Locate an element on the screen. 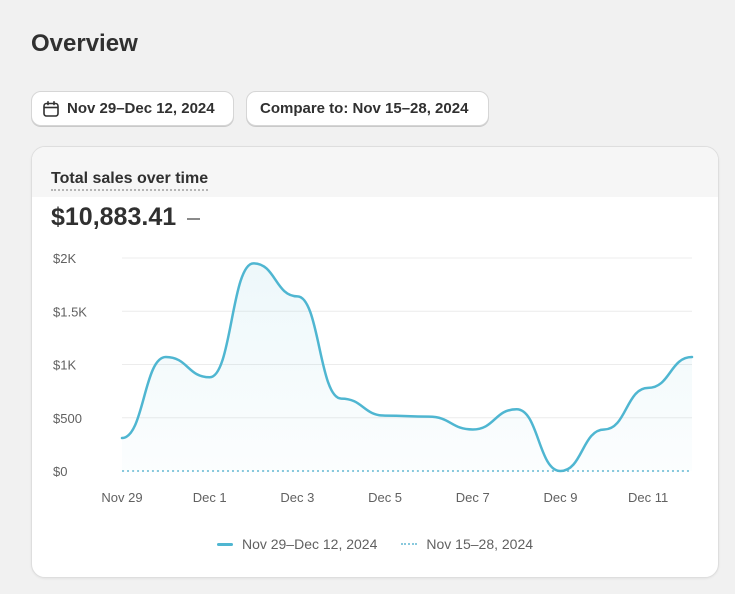 The image size is (735, 594). legend-label-previous: Nov 15–28, 2024 is located at coordinates (480, 544).